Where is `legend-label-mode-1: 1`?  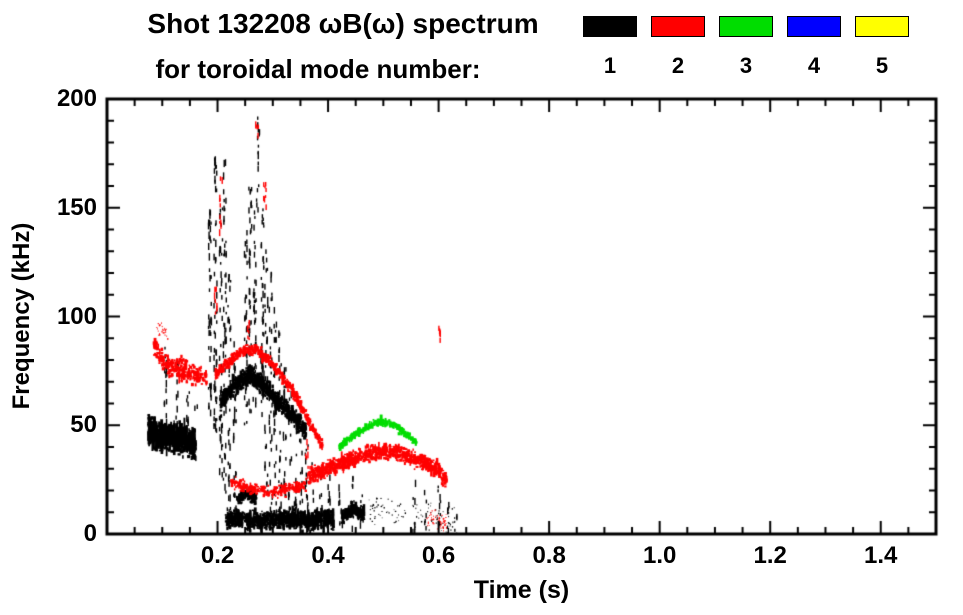
legend-label-mode-1: 1 is located at coordinates (610, 65).